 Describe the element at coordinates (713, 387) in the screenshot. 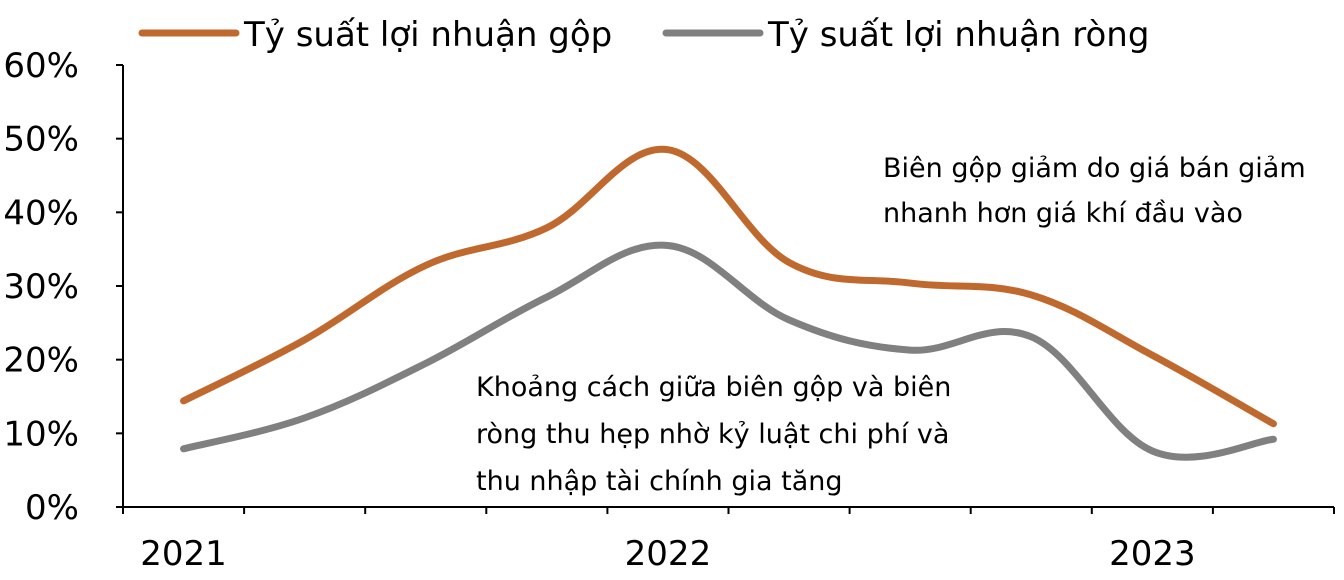

I see `annotation-gap-line-1: Khoảng cách giữa biên gộp và biên` at that location.